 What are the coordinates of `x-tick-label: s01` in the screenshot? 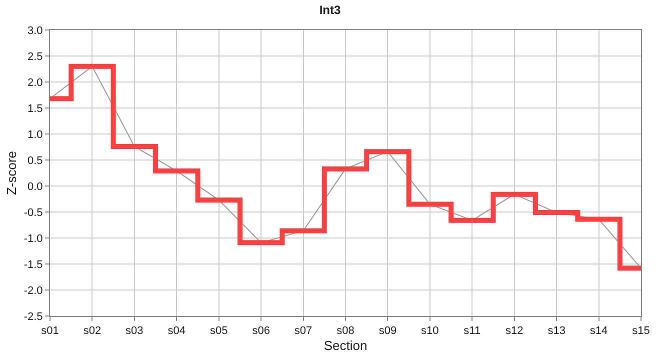 It's located at (50, 331).